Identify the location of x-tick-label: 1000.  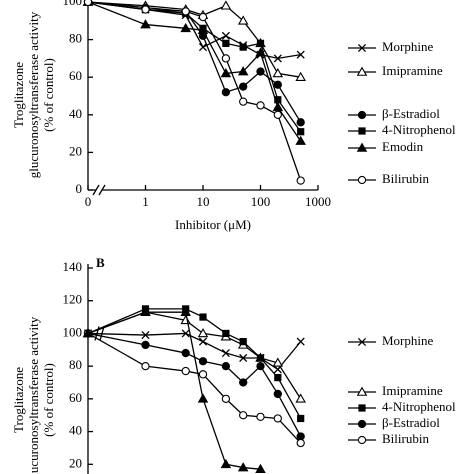
(318, 201).